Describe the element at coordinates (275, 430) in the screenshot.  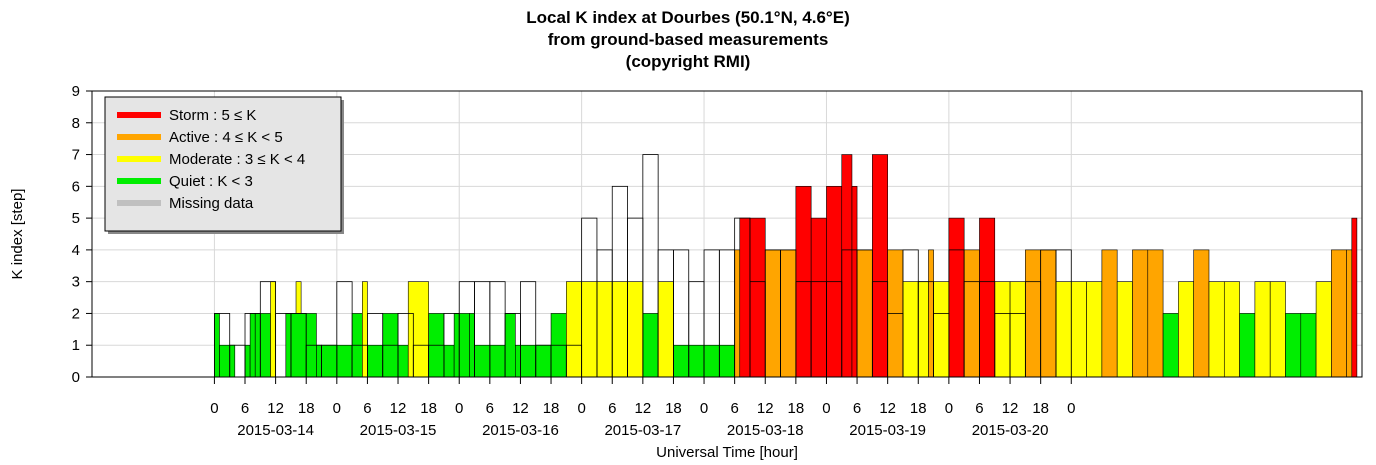
I see `x-date-label: 2015-03-14` at that location.